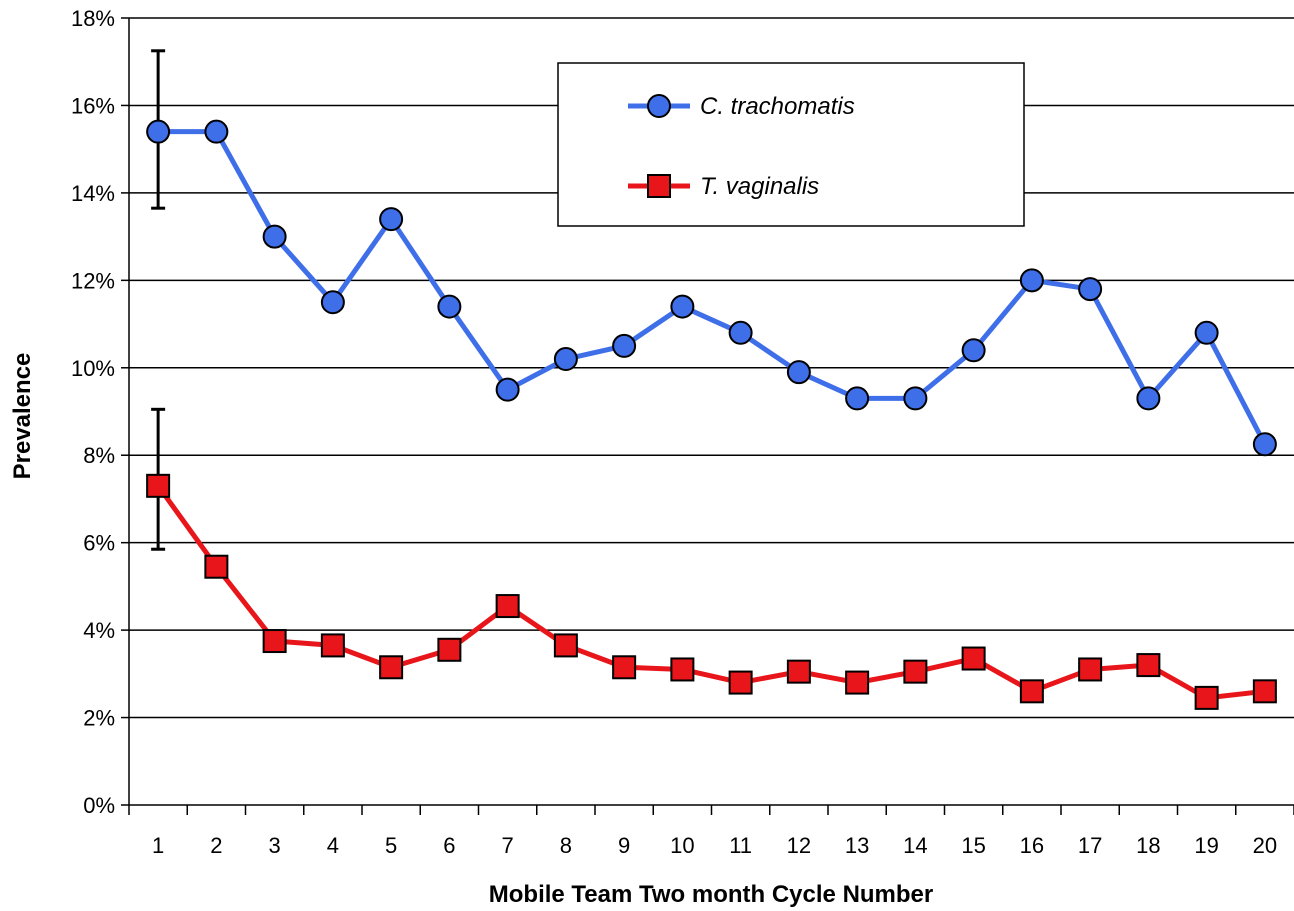 The width and height of the screenshot is (1294, 911). I want to click on x-axis-title: Mobile Team Two month Cycle Number, so click(711, 894).